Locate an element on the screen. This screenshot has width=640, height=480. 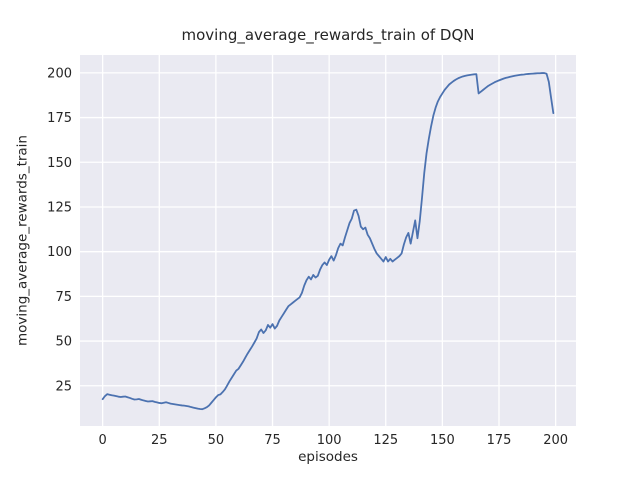
x-tick-label: 25 is located at coordinates (159, 440).